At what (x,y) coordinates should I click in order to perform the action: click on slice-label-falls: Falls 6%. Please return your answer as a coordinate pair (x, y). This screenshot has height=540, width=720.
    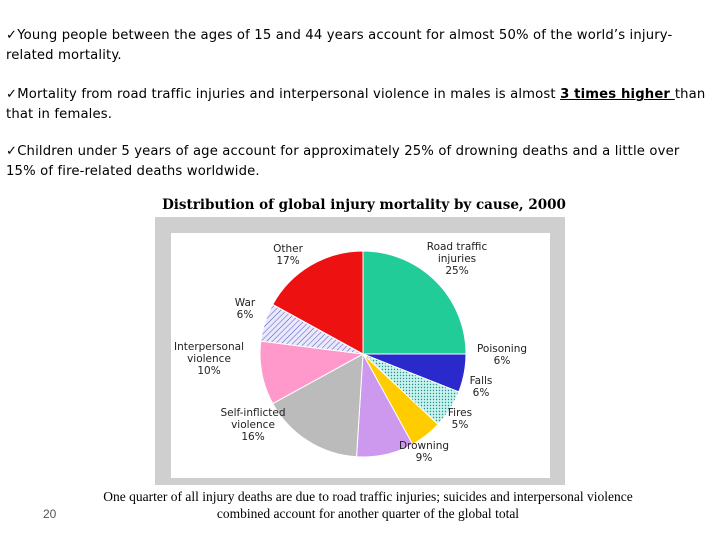
    Looking at the image, I should click on (481, 387).